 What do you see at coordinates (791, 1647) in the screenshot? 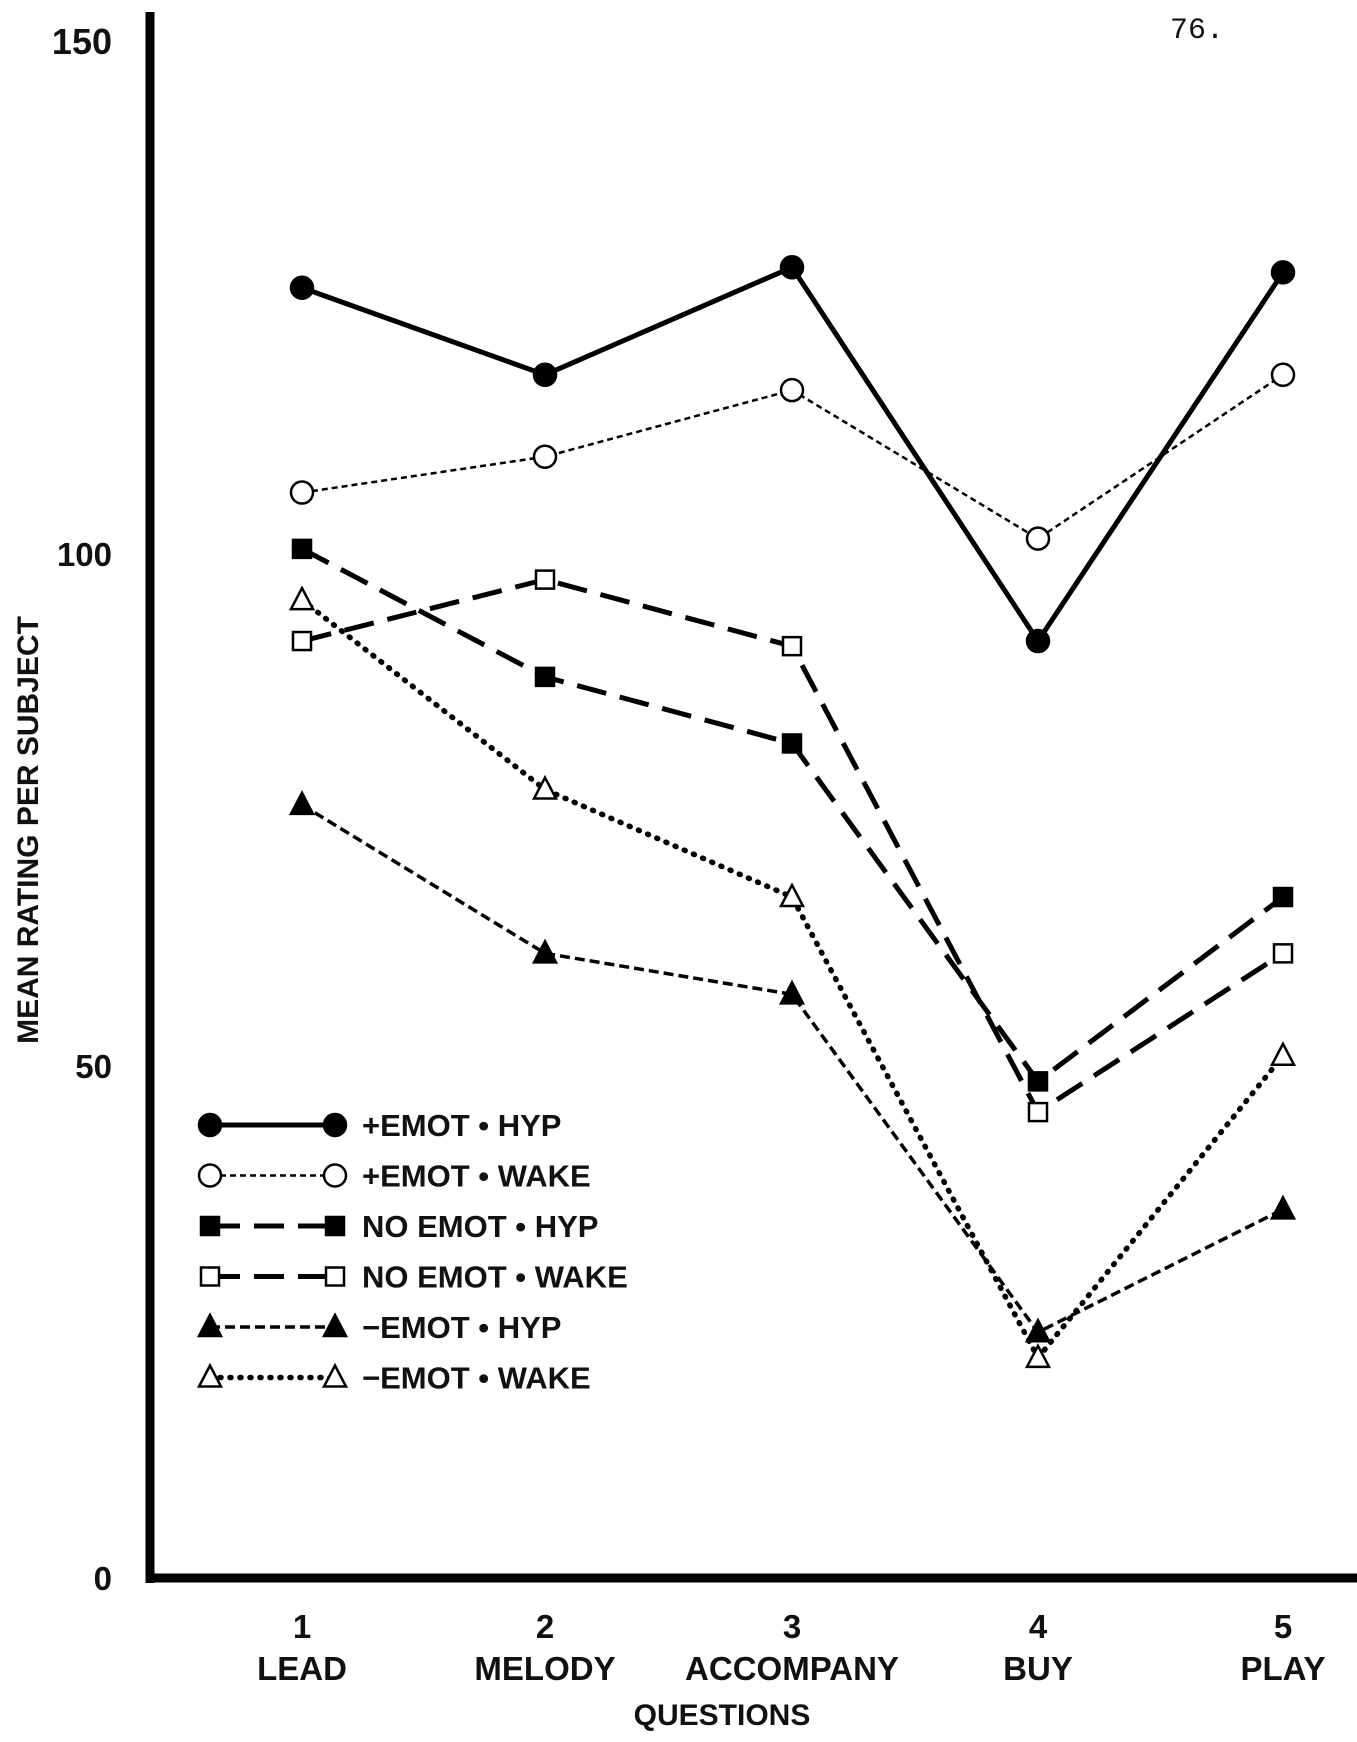
I see `x-axis-ticks: 1 LEAD 2 MELODY 3 ACCOMPANY 4 BUY 5 PLAY` at bounding box center [791, 1647].